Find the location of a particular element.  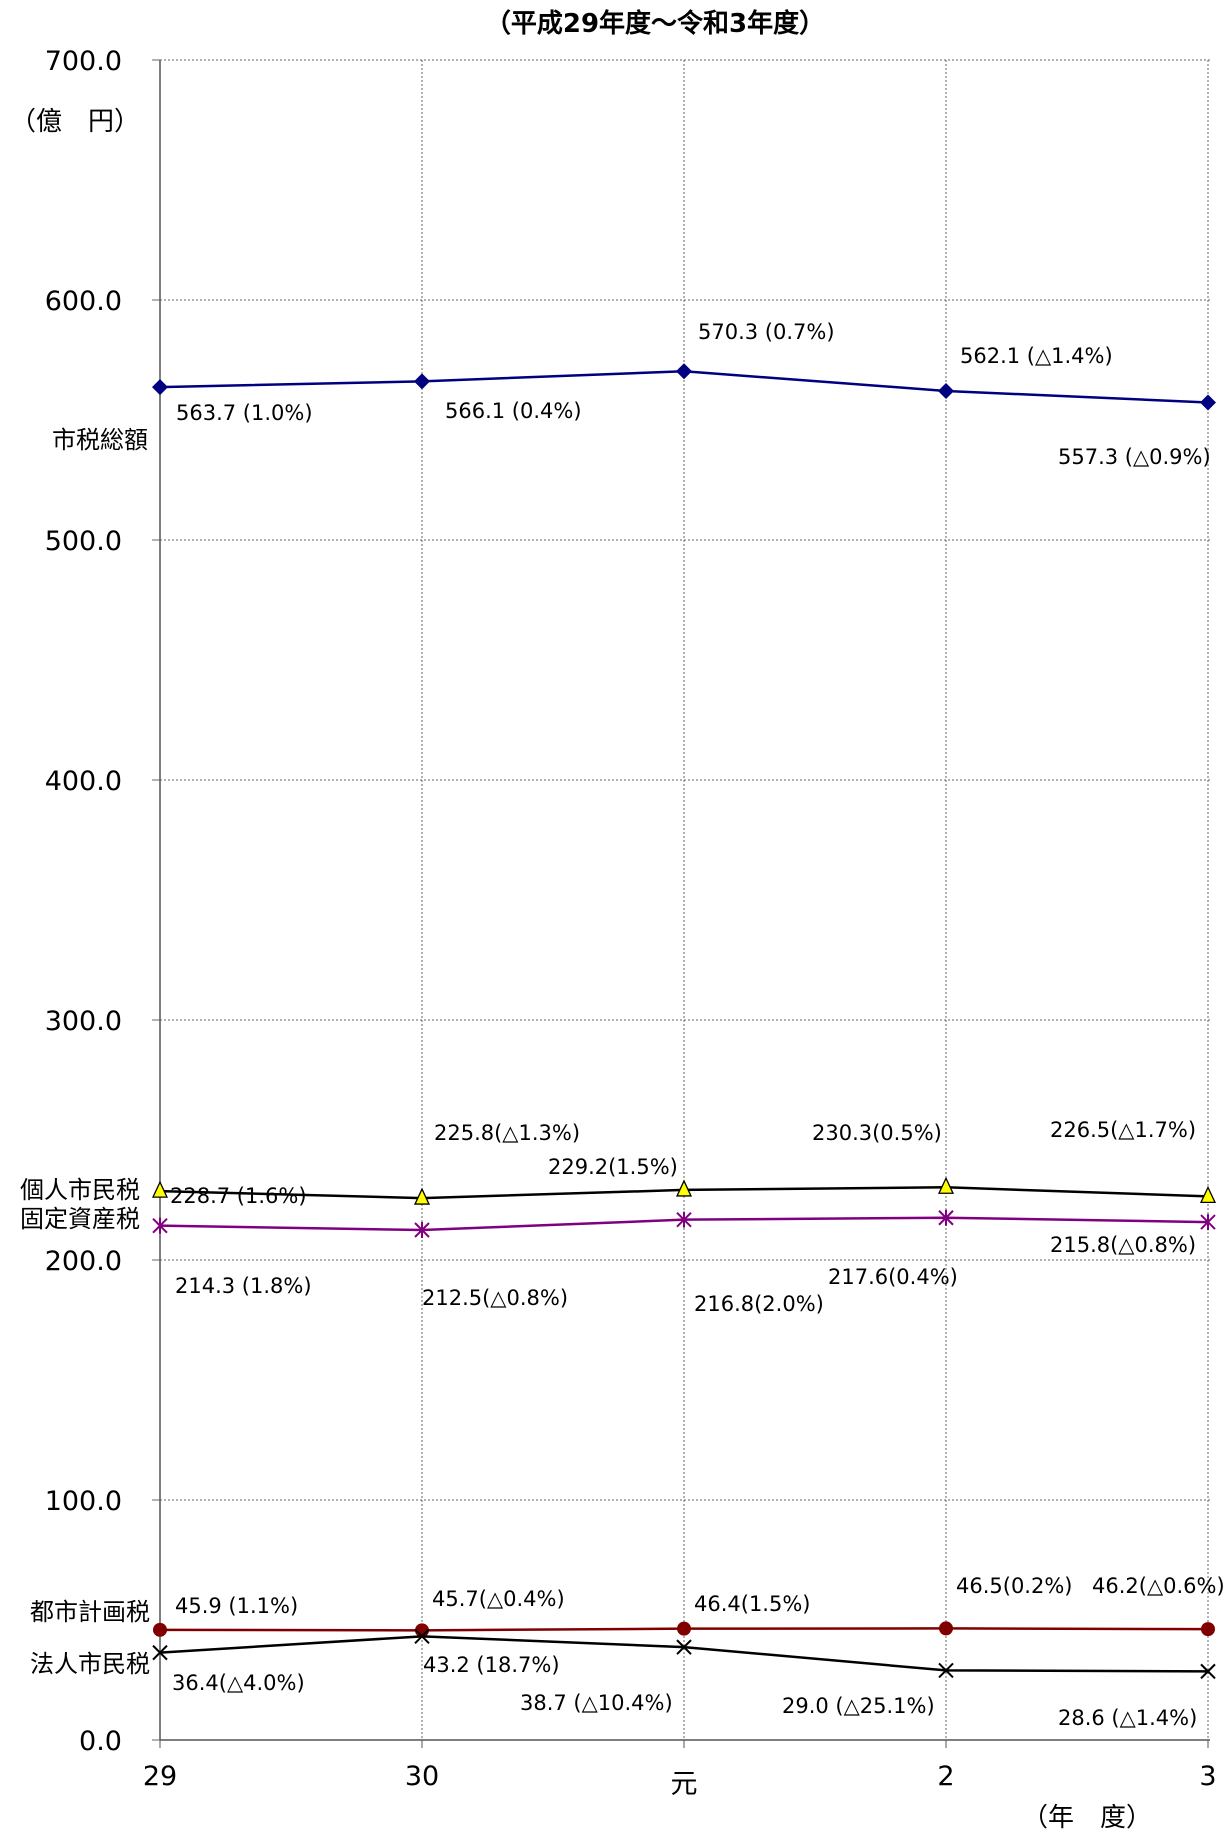

x-tick-label: 30 is located at coordinates (422, 1776).